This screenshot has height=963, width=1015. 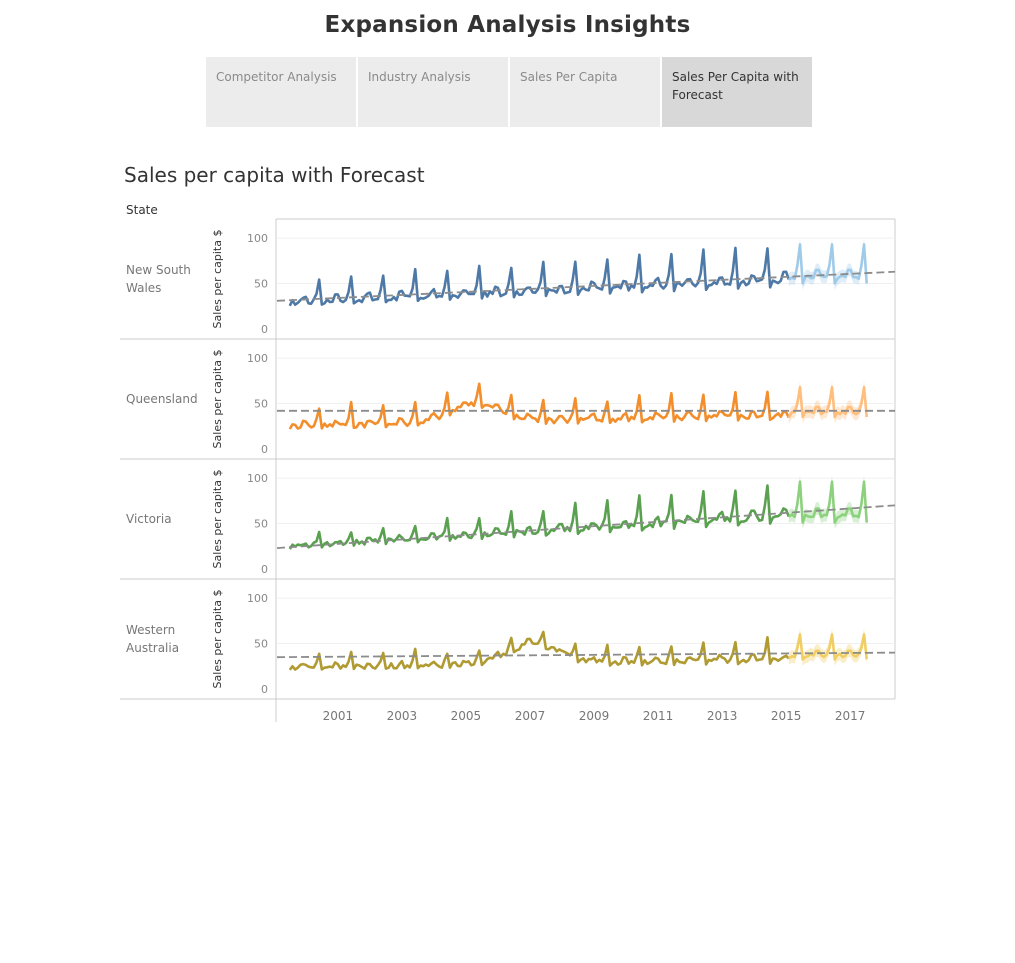 What do you see at coordinates (143, 288) in the screenshot?
I see `state-label-line: Wales` at bounding box center [143, 288].